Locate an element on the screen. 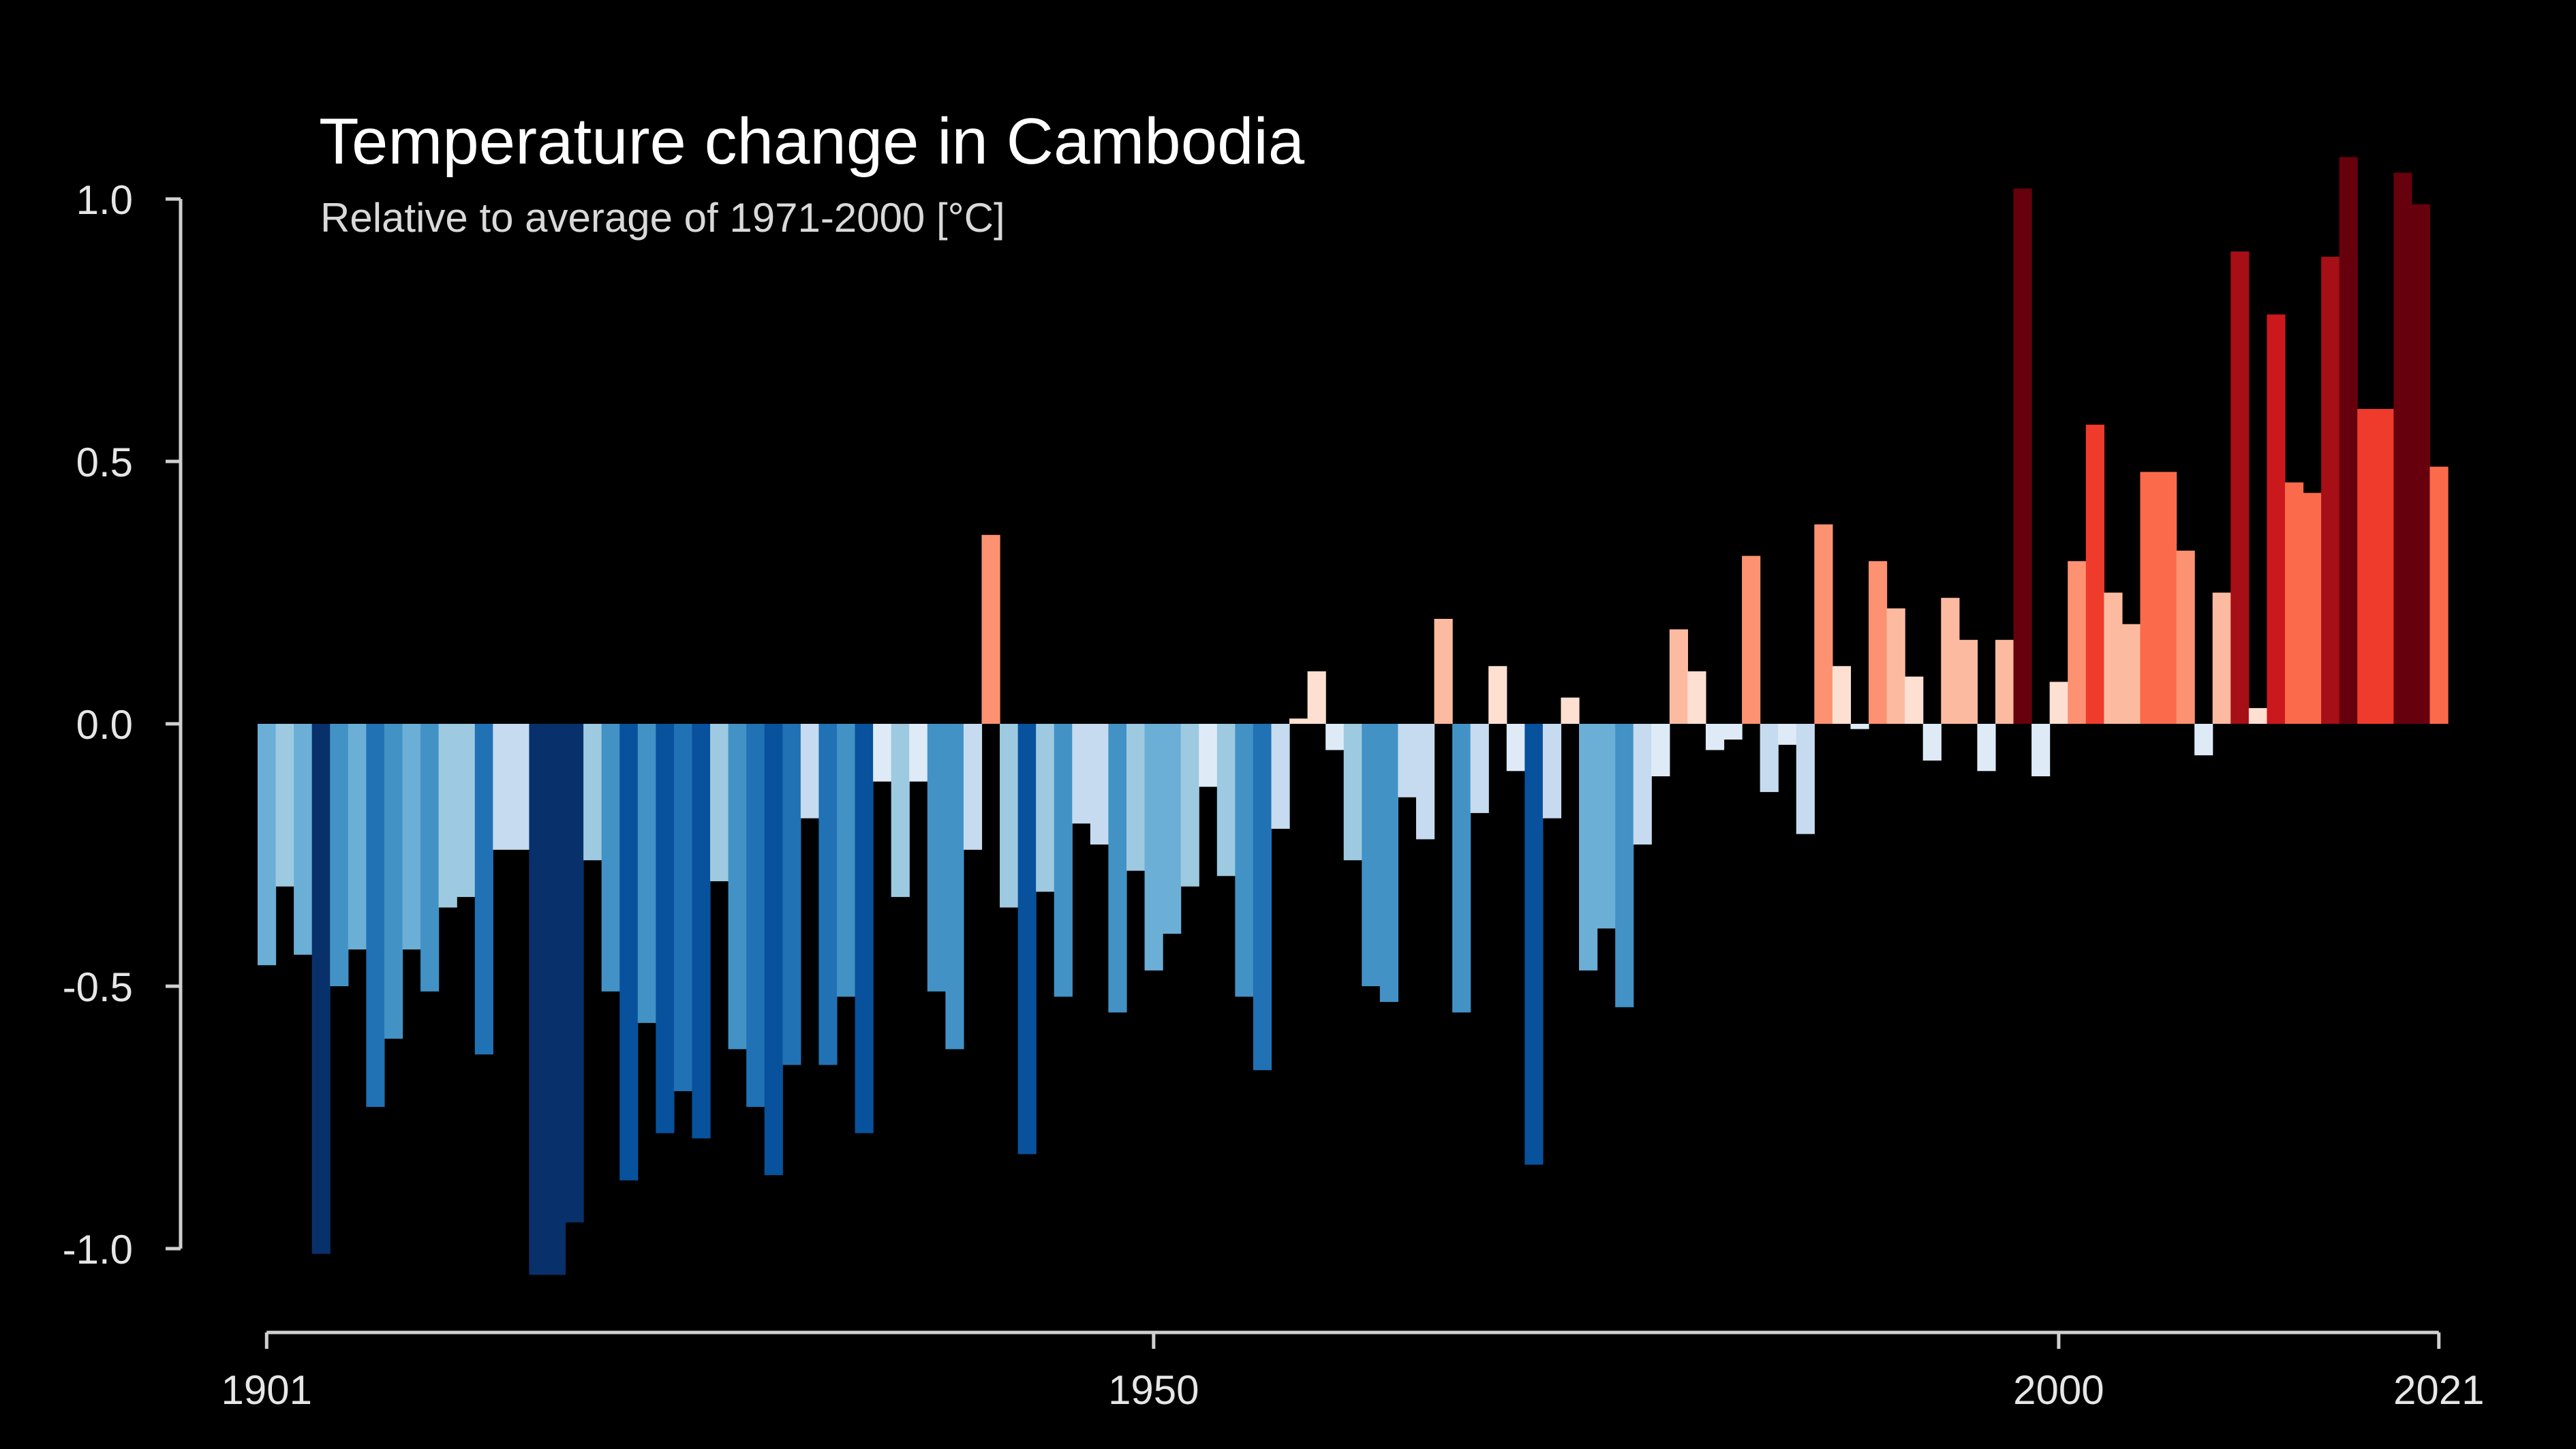 The height and width of the screenshot is (1449, 2576). bar-2018 is located at coordinates (2384, 566).